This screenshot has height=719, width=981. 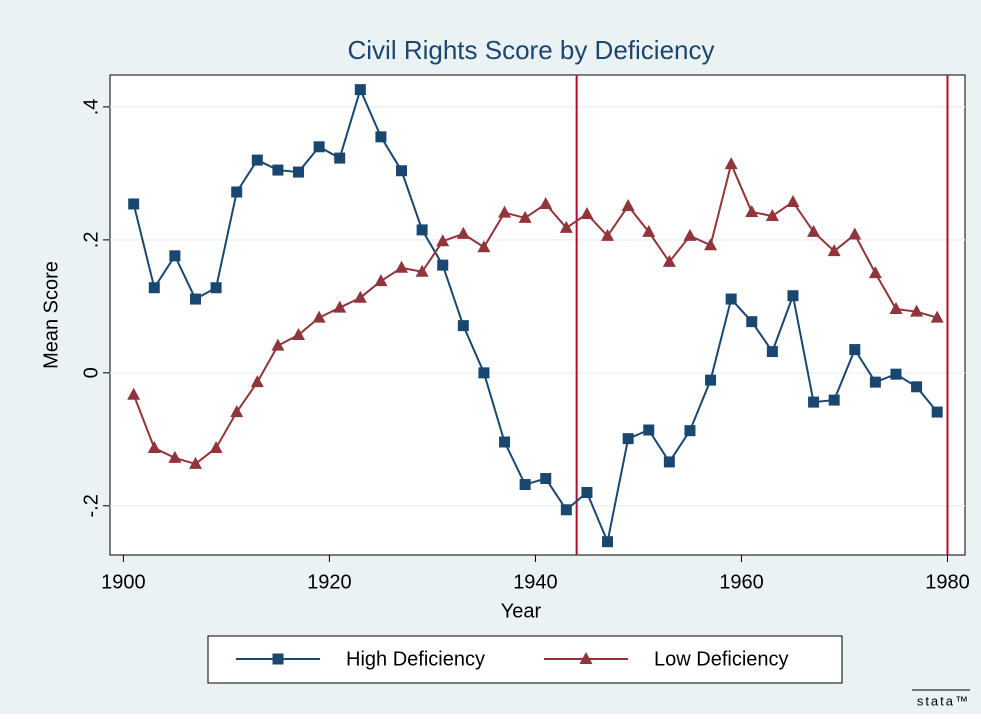 I want to click on logo: stata™, so click(x=943, y=700).